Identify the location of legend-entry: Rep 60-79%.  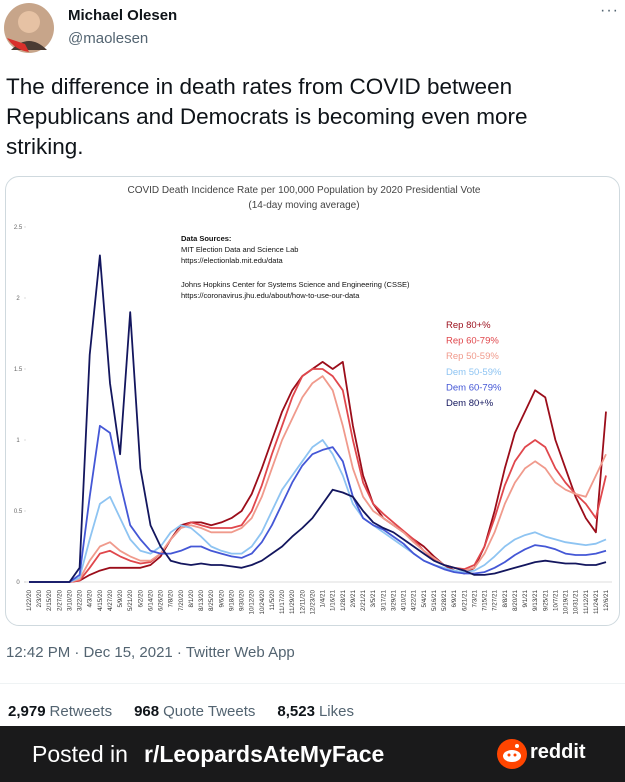
(472, 341).